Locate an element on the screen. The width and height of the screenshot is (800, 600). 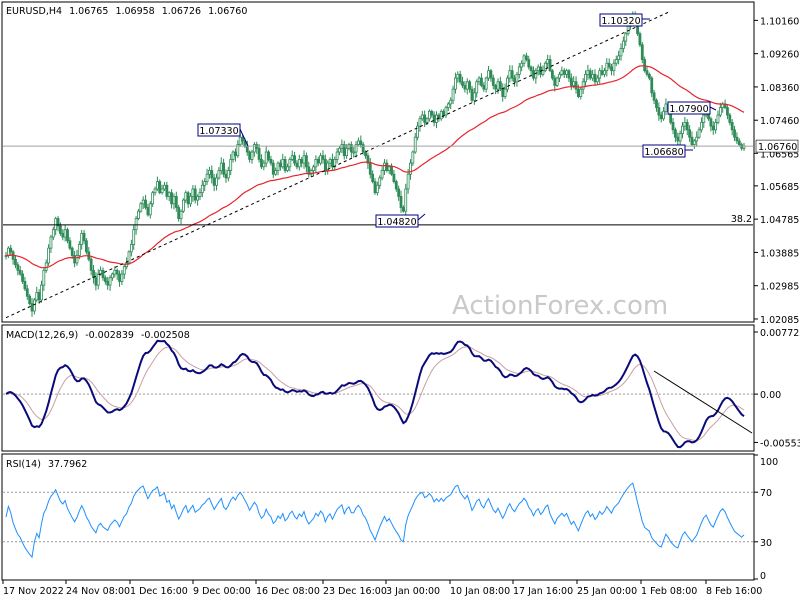
price-tick-label: 1.08360 is located at coordinates (779, 88).